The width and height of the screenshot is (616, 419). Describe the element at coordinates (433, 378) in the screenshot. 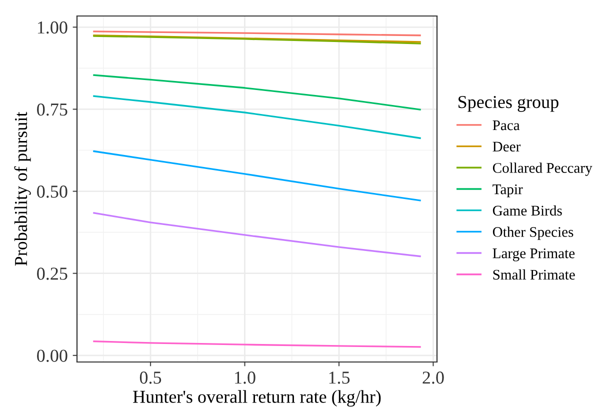

I see `x-tick-label: 2.0` at that location.